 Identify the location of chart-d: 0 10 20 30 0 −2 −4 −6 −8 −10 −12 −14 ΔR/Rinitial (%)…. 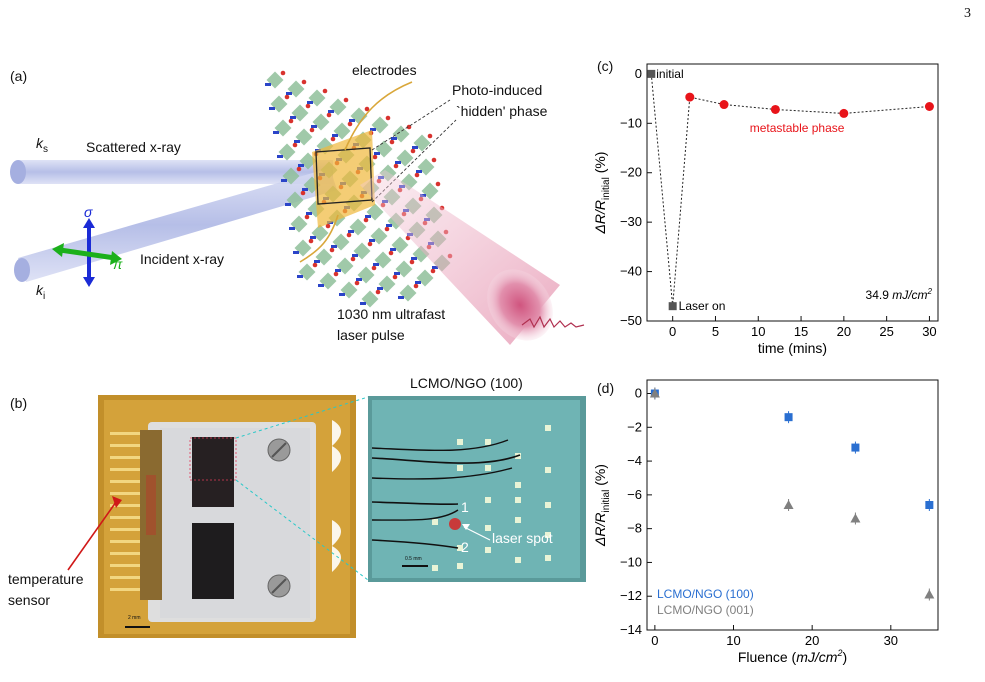
(765, 522).